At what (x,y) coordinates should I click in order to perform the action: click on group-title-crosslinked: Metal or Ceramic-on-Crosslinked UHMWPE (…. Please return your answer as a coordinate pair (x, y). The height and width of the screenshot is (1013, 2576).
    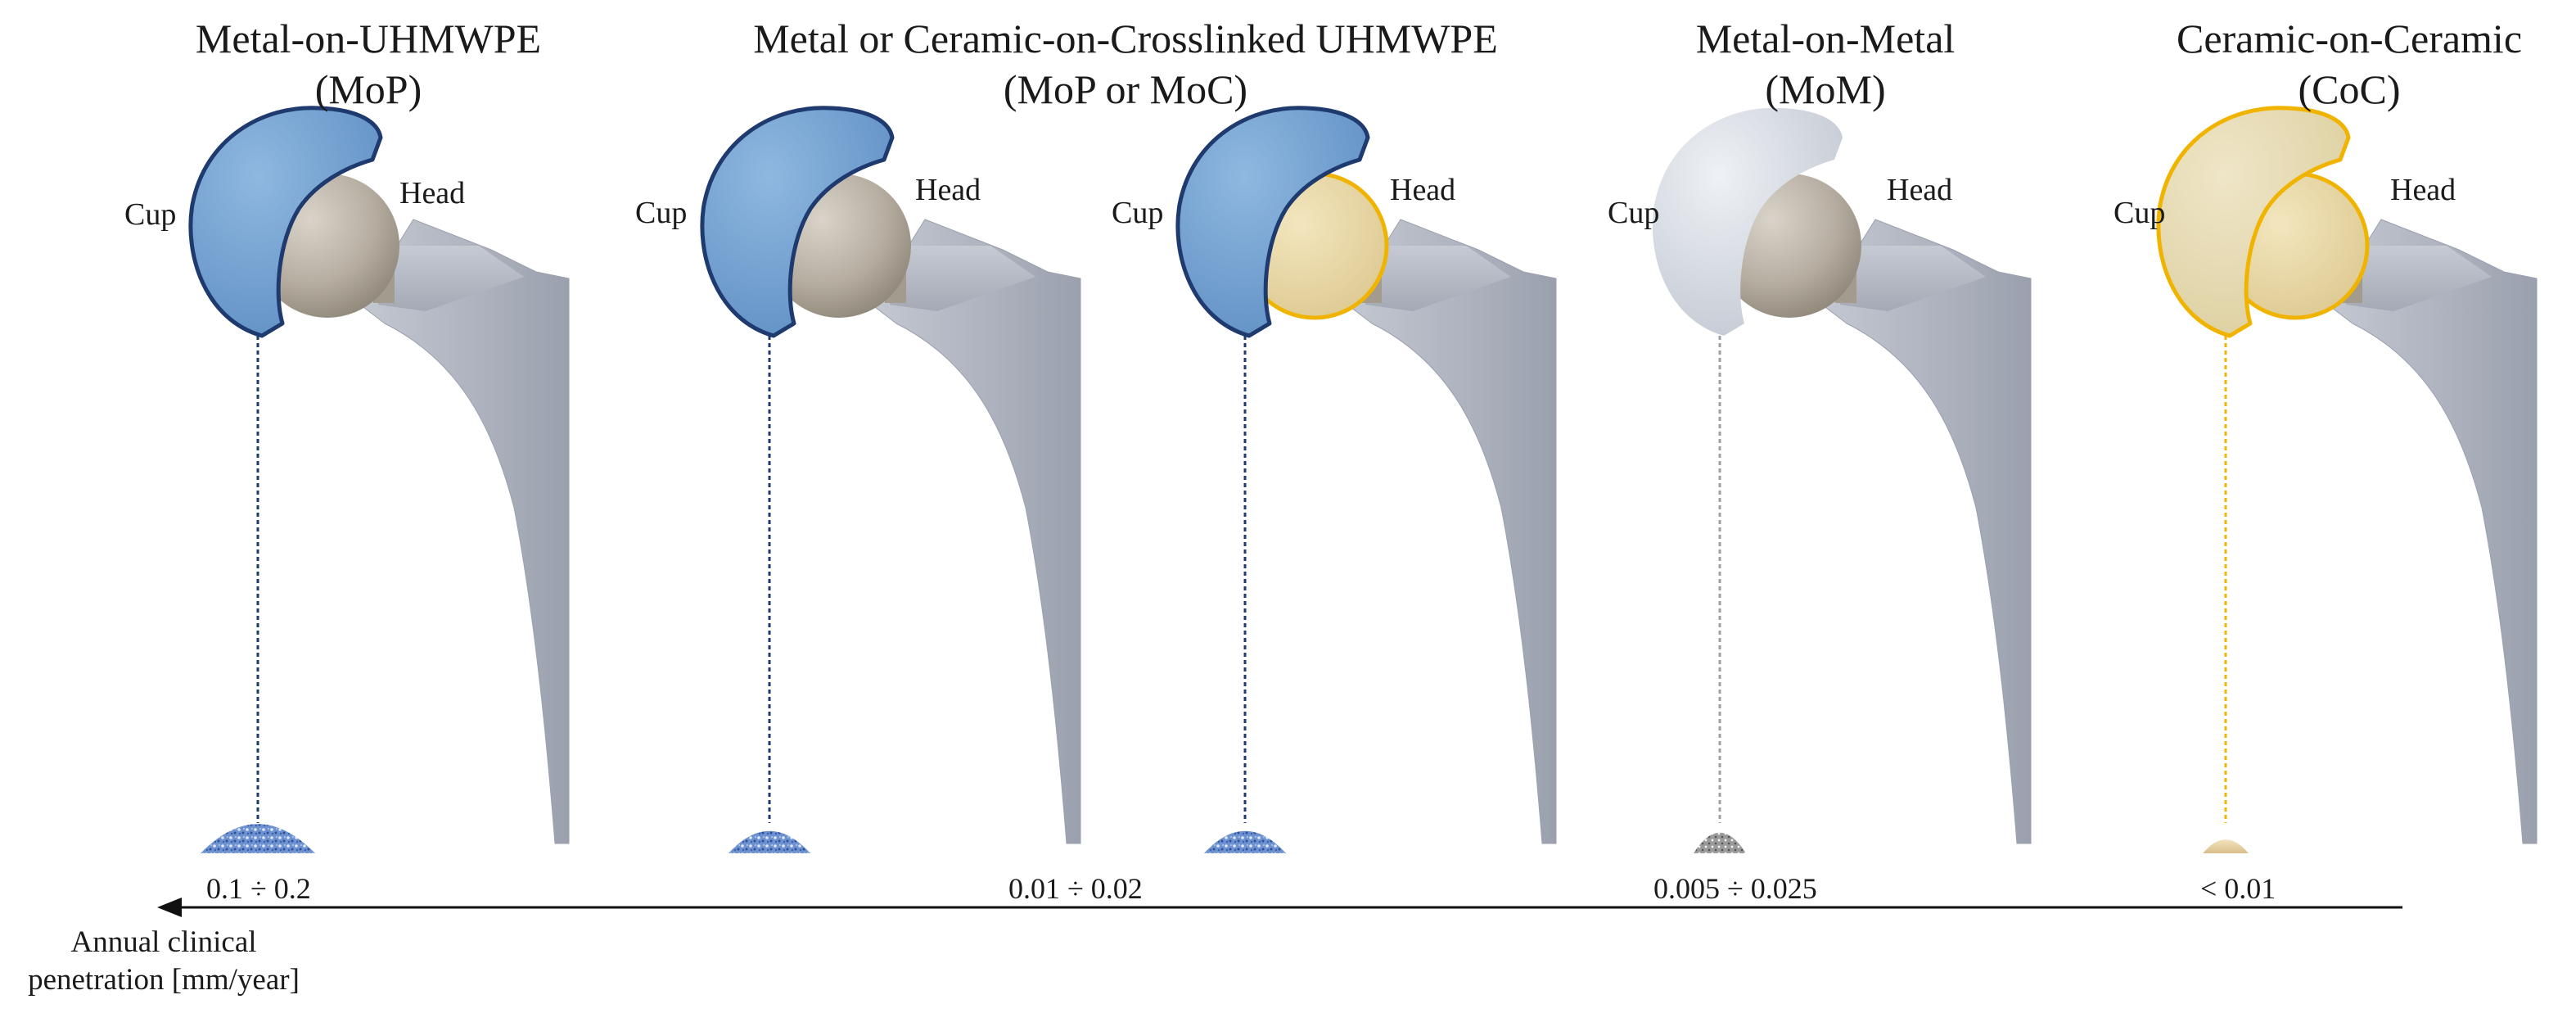
    Looking at the image, I should click on (1125, 64).